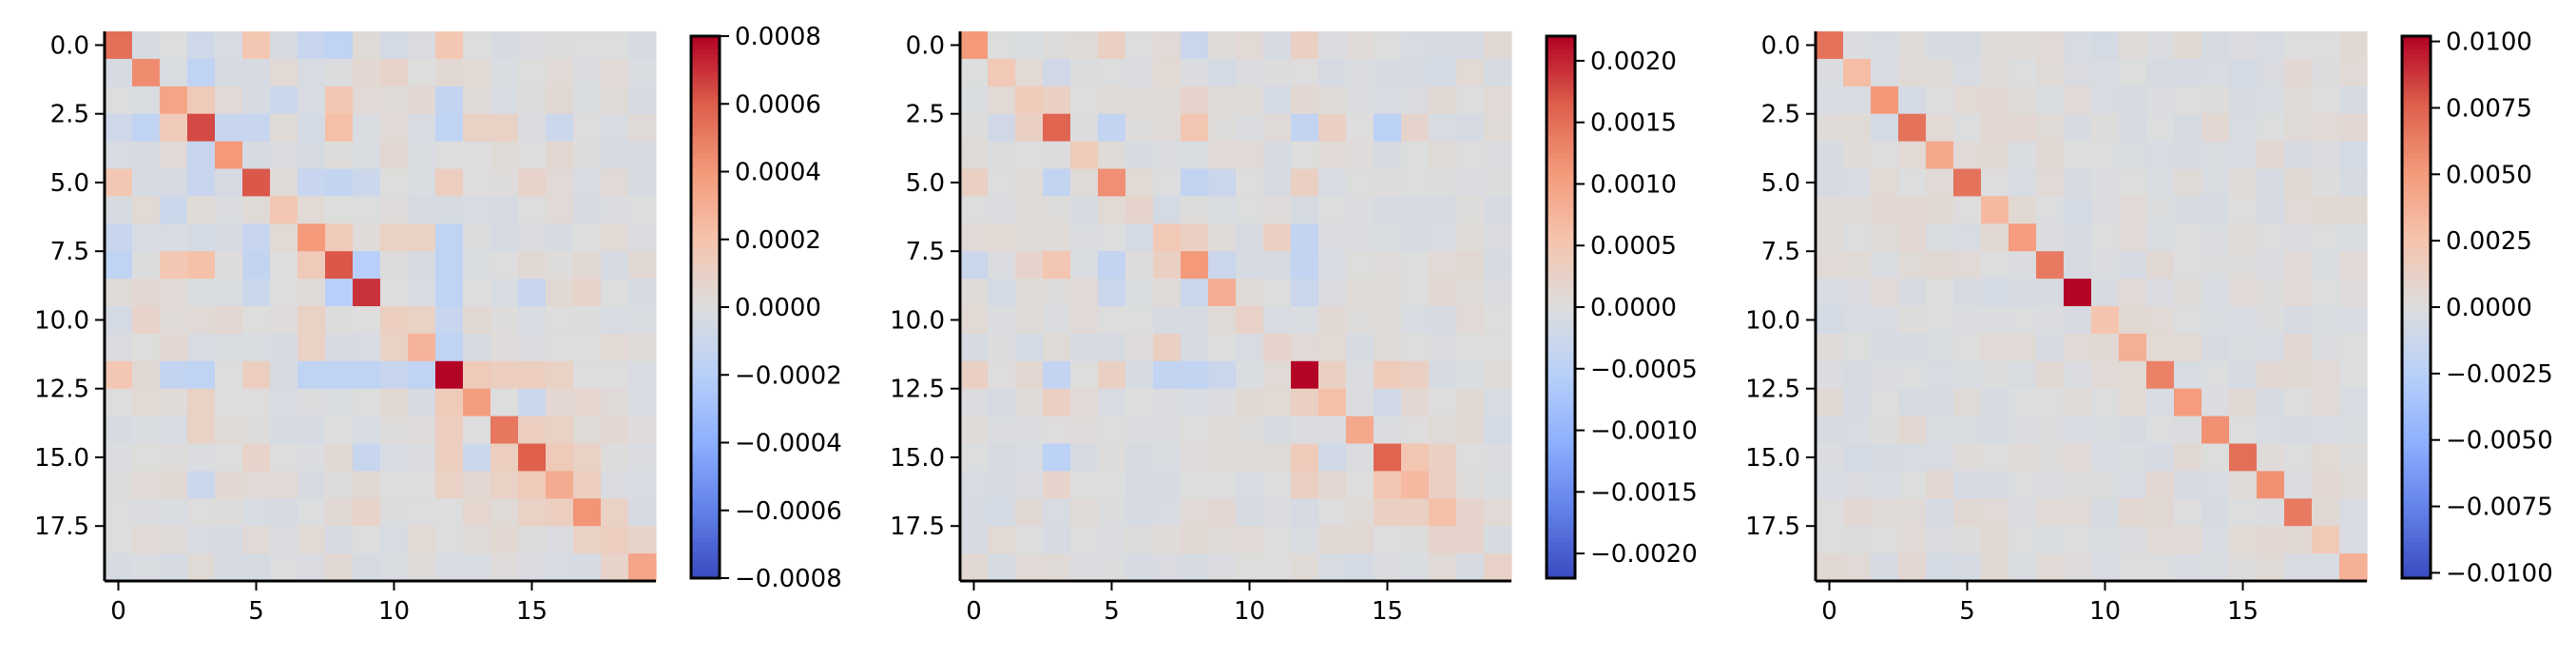  Describe the element at coordinates (62, 321) in the screenshot. I see `y-tick-label: 10.0` at that location.